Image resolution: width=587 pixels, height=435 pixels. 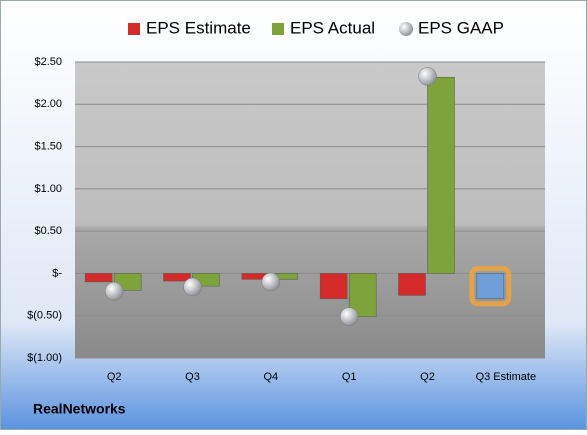 I want to click on x-tick-label: Q3, so click(x=192, y=377).